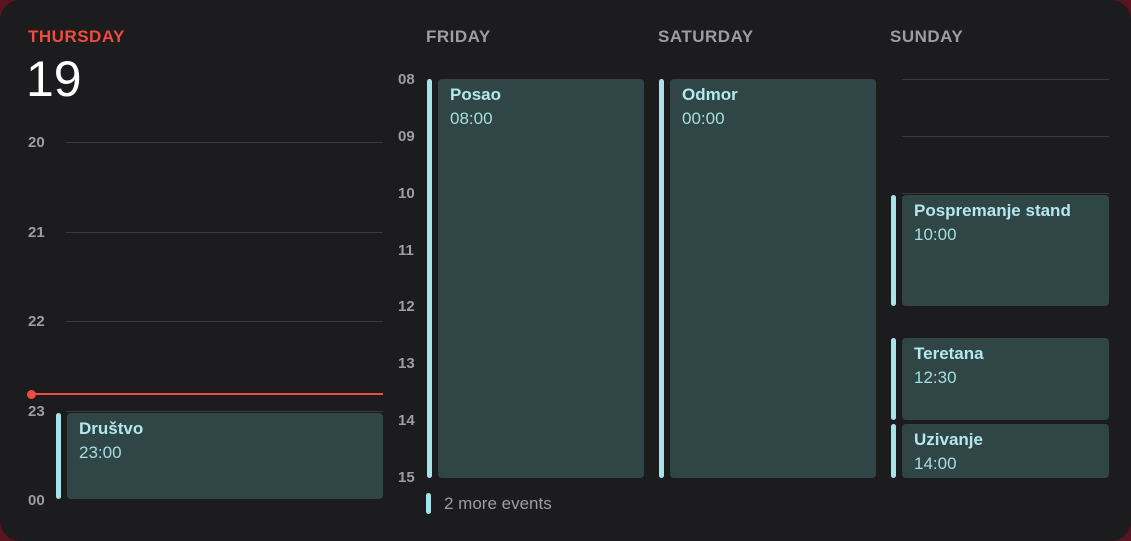 The height and width of the screenshot is (541, 1131). What do you see at coordinates (476, 94) in the screenshot?
I see `event-title: Posao` at bounding box center [476, 94].